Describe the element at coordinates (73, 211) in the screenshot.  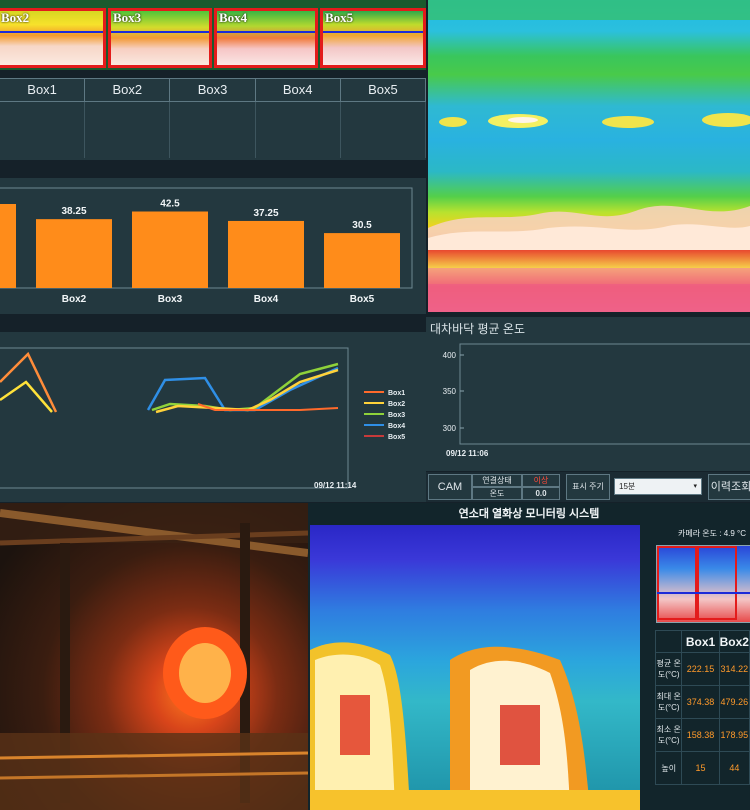
I see `bar-value-label: 38.25` at that location.